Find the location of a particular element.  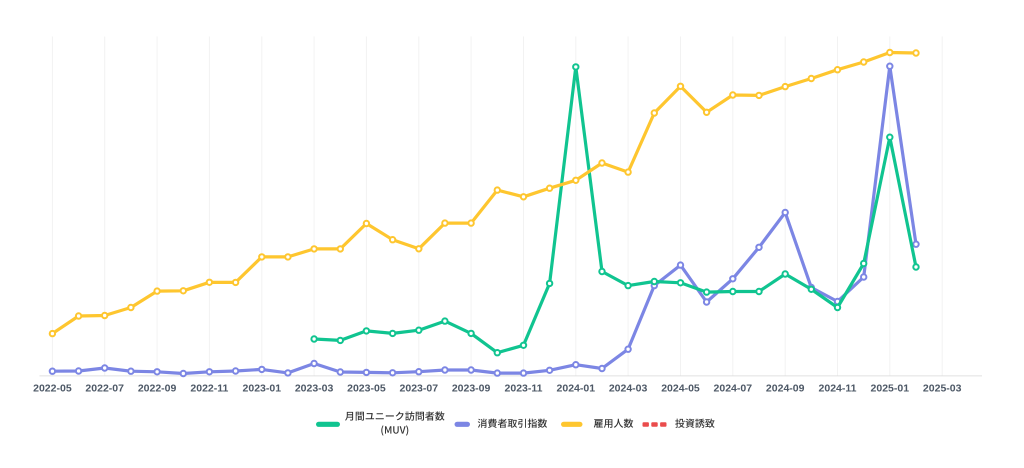

svg-text: 2025-01 is located at coordinates (890, 389).